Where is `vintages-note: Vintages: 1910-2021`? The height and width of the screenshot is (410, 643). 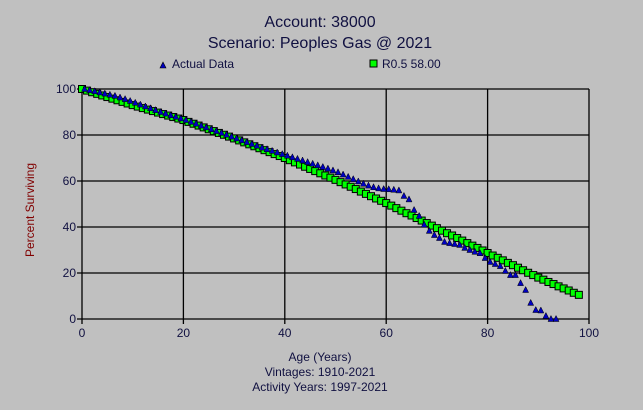 vintages-note: Vintages: 1910-2021 is located at coordinates (320, 372).